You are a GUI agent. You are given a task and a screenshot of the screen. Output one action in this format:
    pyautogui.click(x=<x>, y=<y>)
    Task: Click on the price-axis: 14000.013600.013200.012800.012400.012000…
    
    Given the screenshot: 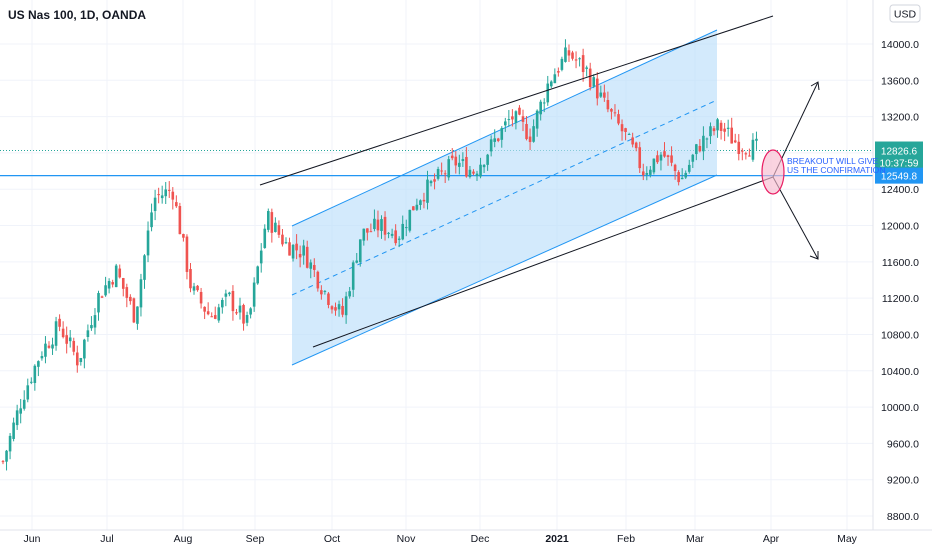 What is the action you would take?
    pyautogui.click(x=895, y=265)
    